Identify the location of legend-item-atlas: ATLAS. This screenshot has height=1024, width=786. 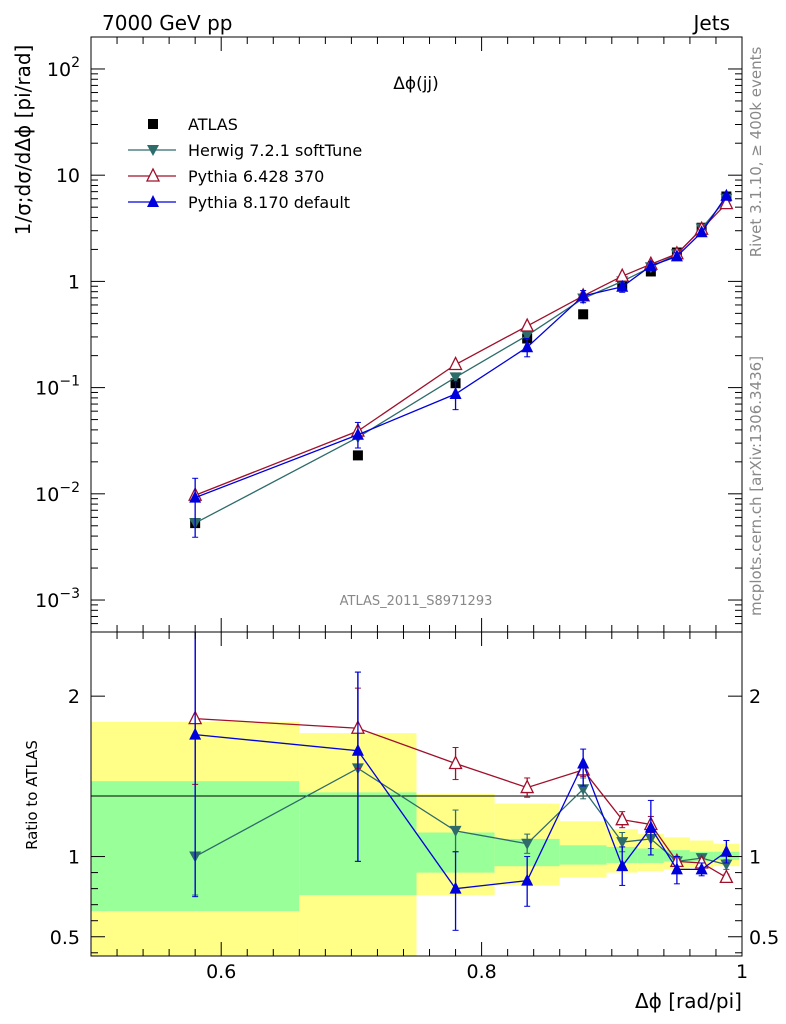
(193, 124).